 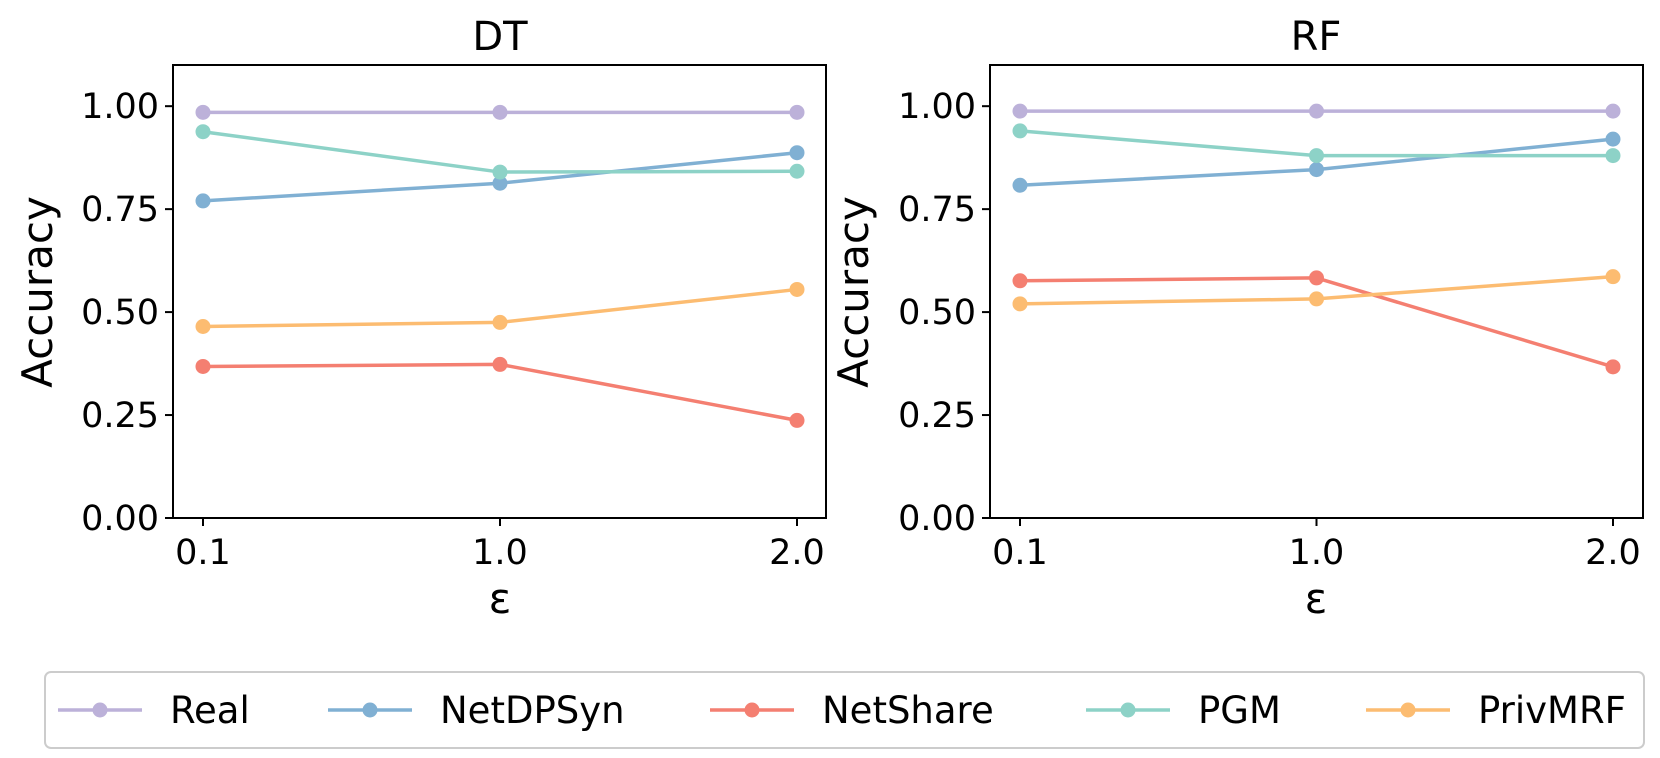 What do you see at coordinates (500, 37) in the screenshot?
I see `panel-dt-title: DT` at bounding box center [500, 37].